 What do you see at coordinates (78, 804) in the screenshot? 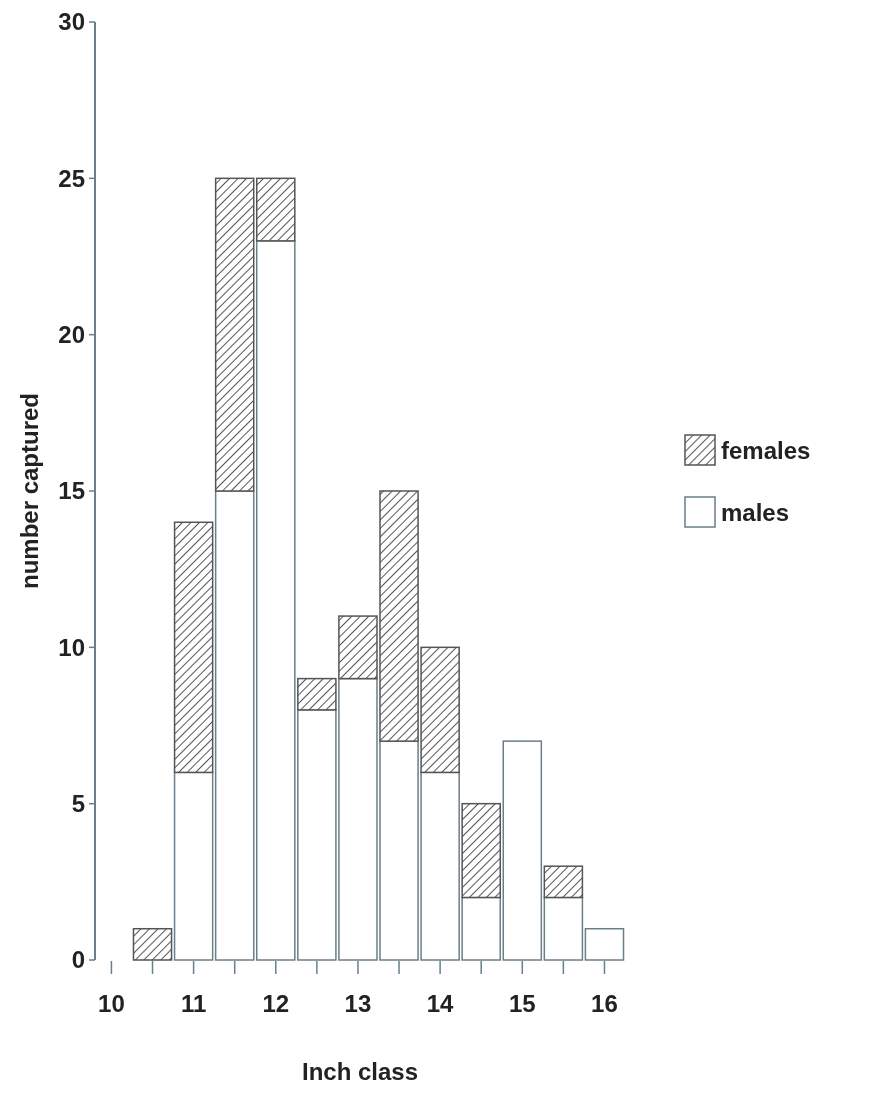
I see `y-tick-label: 5` at bounding box center [78, 804].